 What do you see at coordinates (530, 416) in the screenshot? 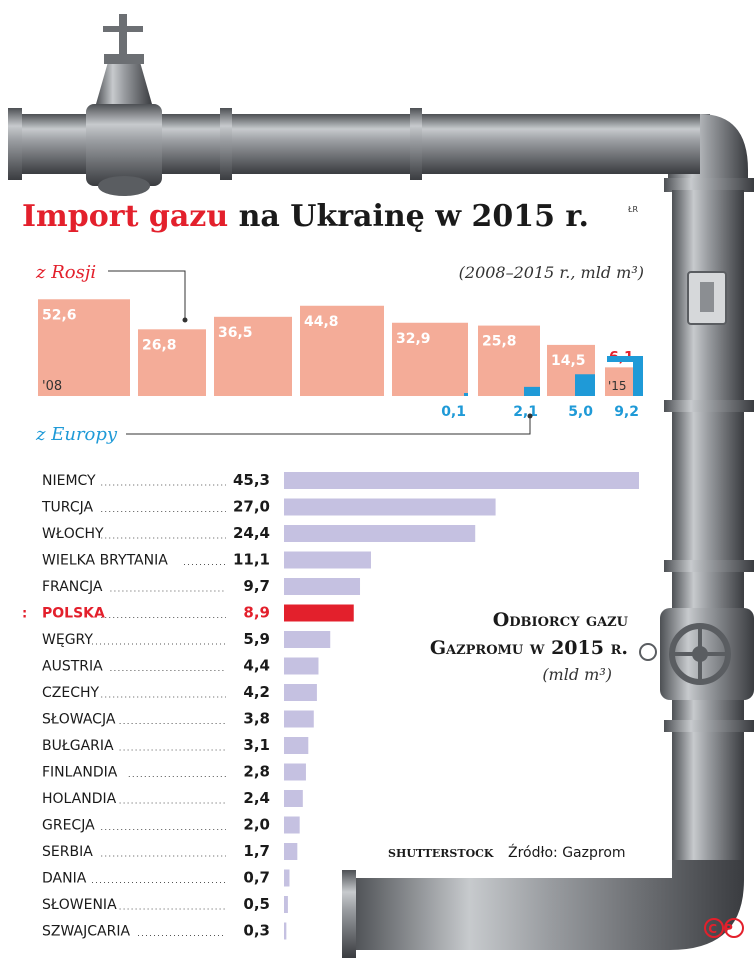
I see `europe-leader-dot` at bounding box center [530, 416].